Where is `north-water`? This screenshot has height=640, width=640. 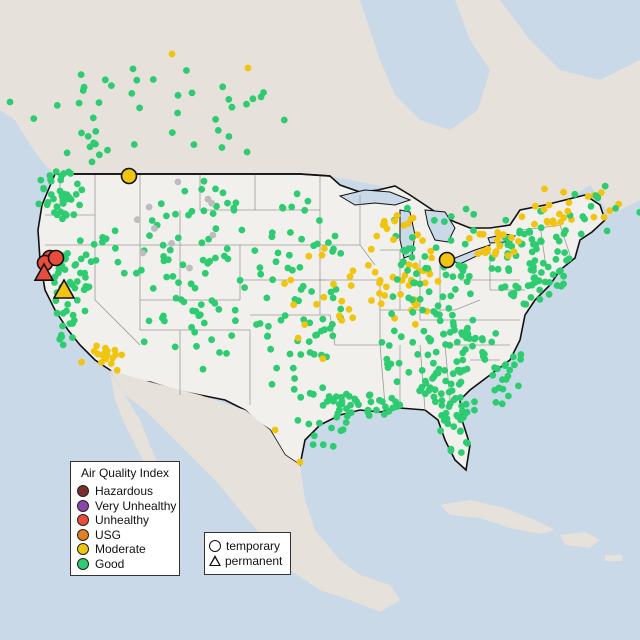
north-water is located at coordinates (570, 40).